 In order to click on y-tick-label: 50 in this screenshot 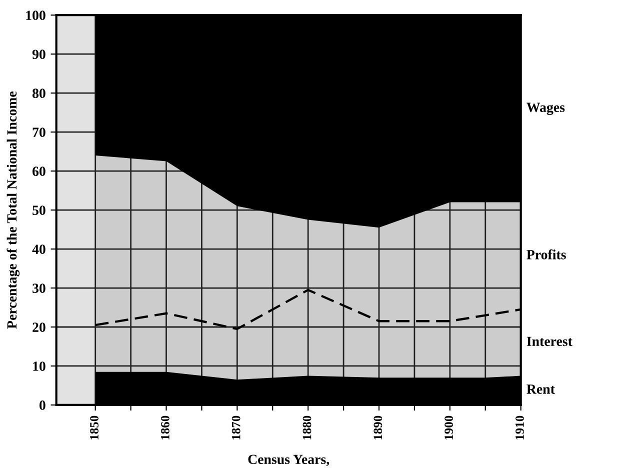, I will do `click(39, 210)`.